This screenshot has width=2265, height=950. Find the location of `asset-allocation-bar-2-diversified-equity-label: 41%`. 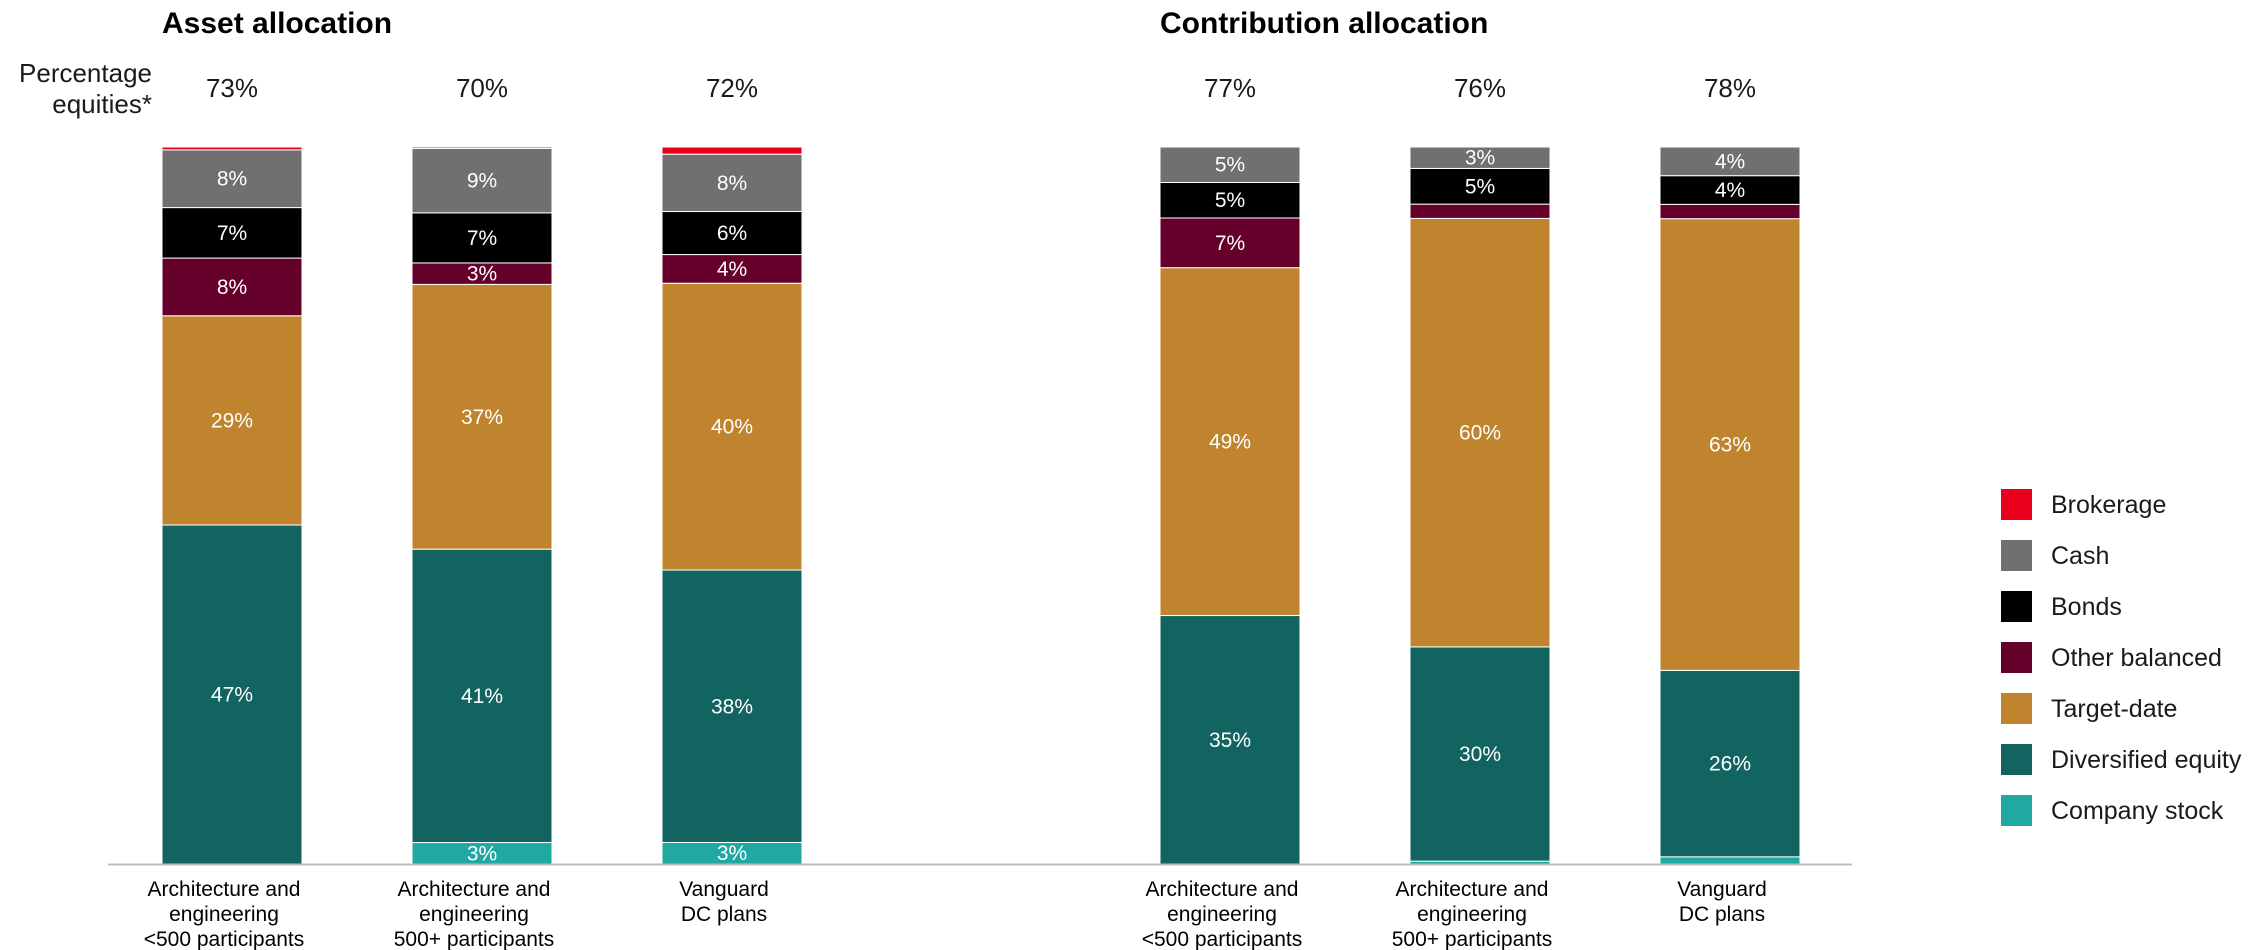

asset-allocation-bar-2-diversified-equity-label: 41% is located at coordinates (482, 696).